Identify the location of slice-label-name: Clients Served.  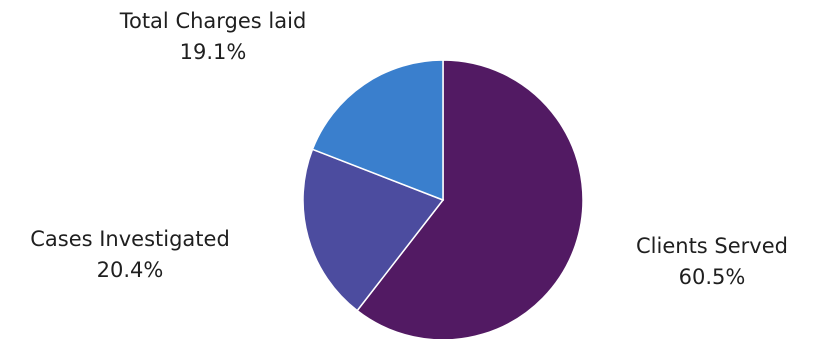
(712, 246).